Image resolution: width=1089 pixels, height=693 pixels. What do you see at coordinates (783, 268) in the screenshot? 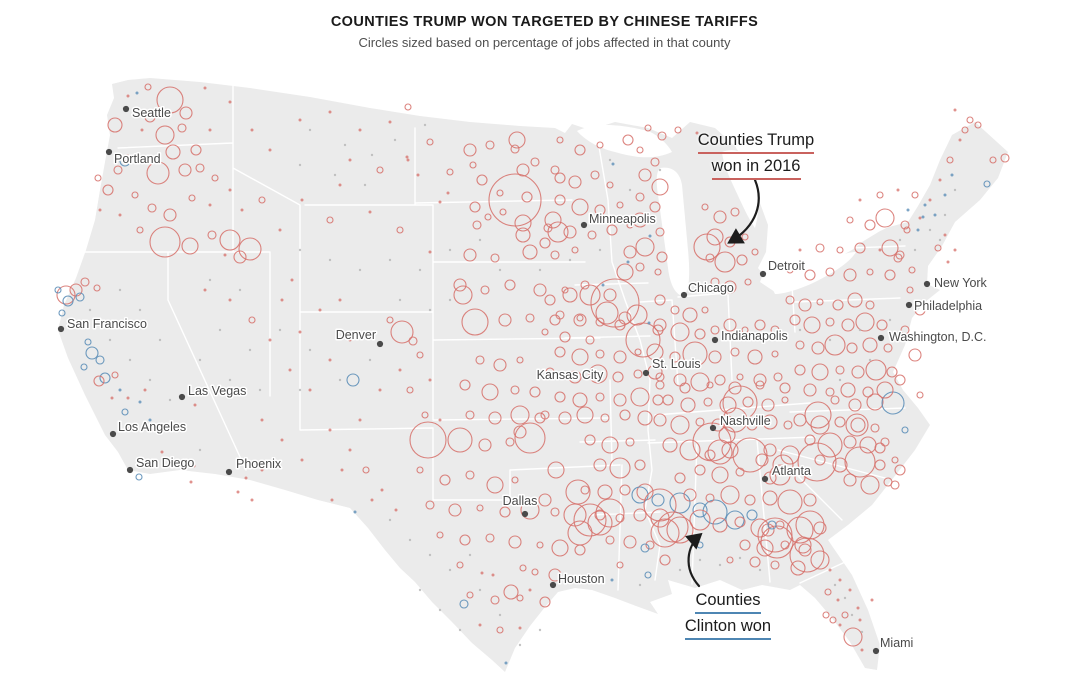
I see `city-marker-detroit: Detroit` at bounding box center [783, 268].